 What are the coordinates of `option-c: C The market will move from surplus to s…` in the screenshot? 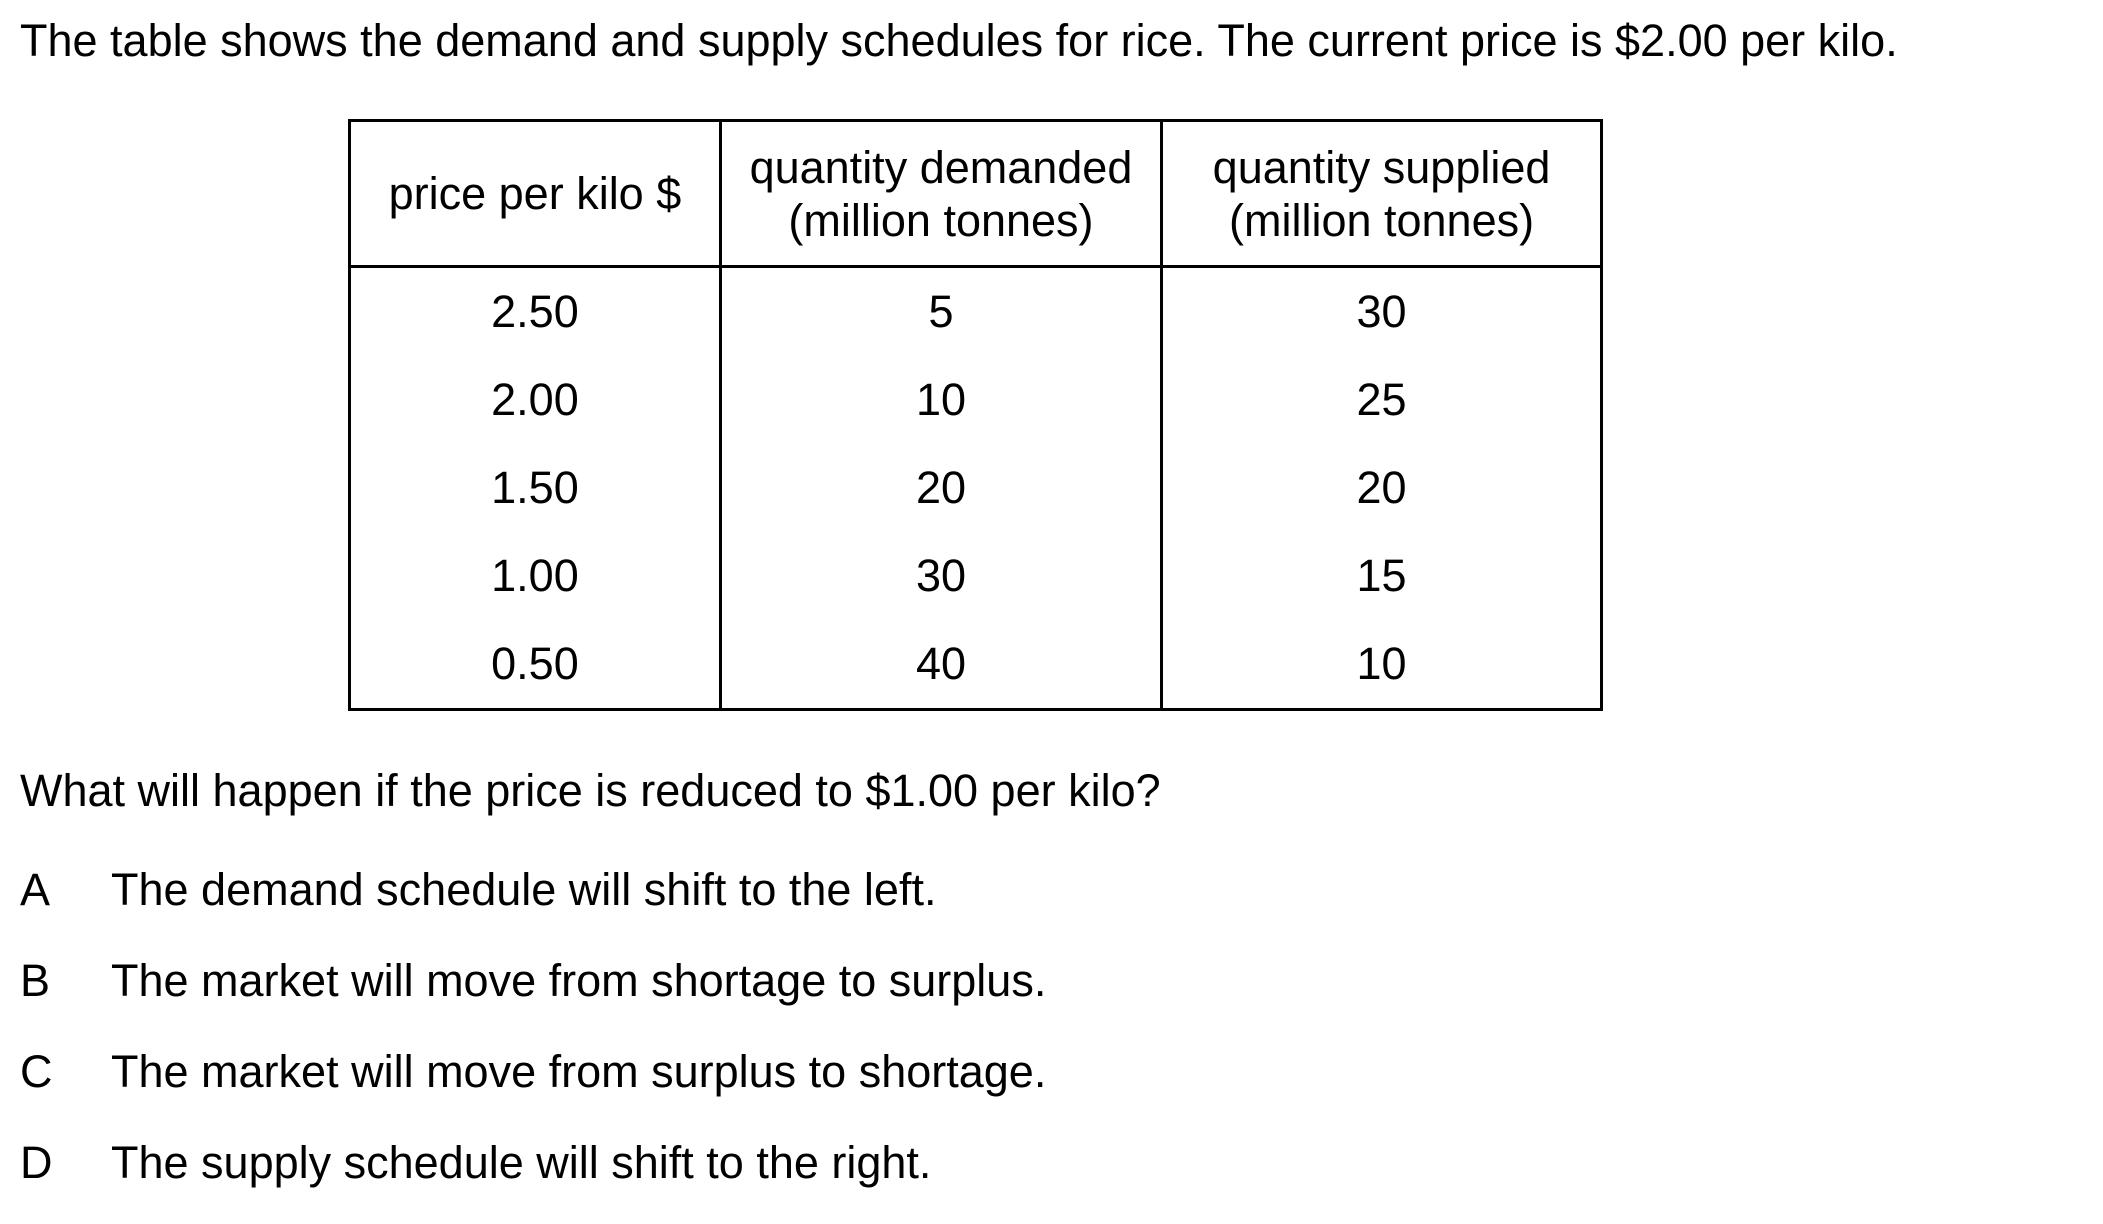 It's located at (533, 1087).